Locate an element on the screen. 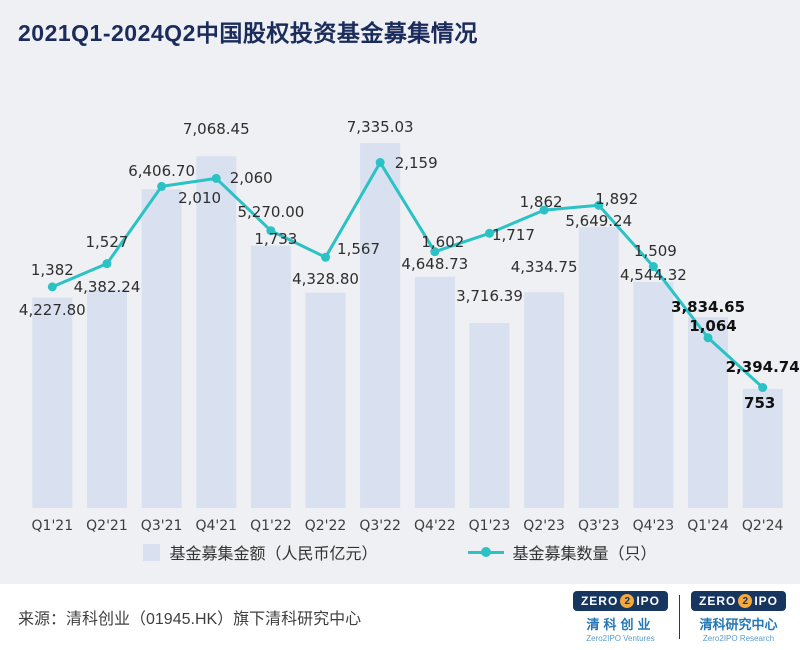  x-axis-label: Q1'24 is located at coordinates (708, 526).